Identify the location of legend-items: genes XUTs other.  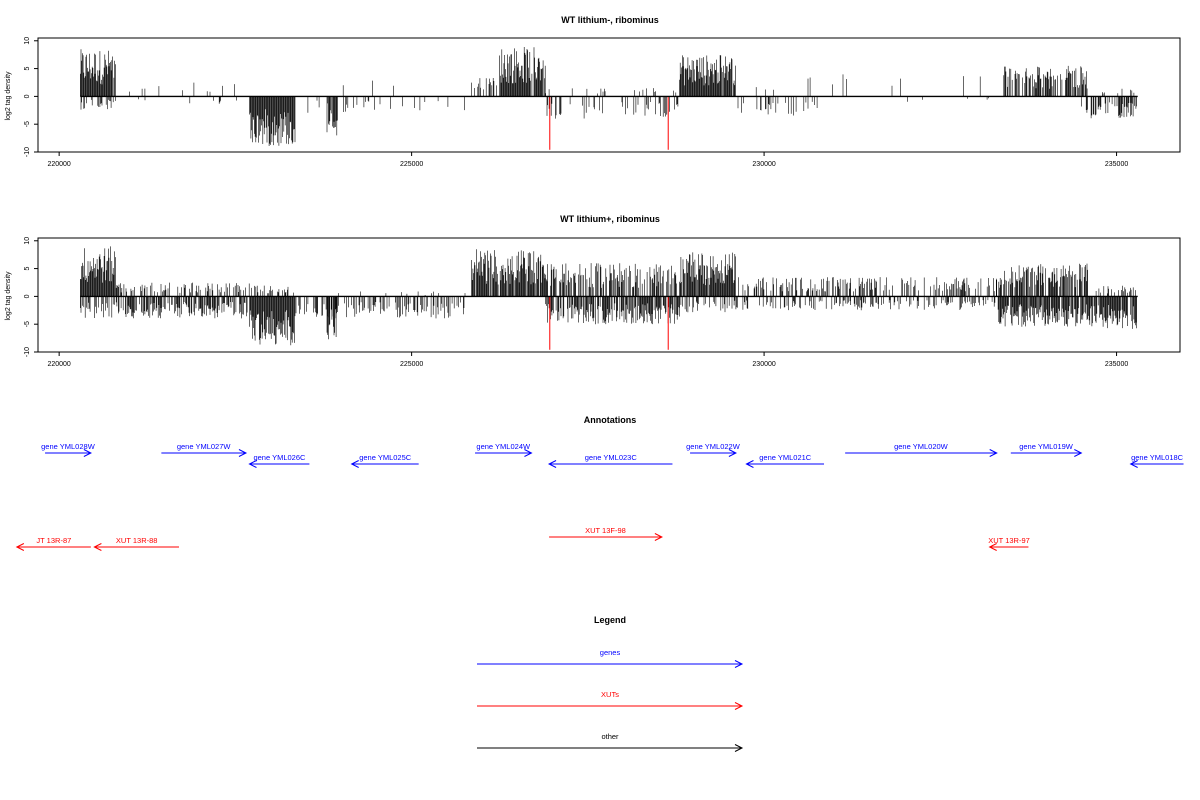
(610, 700).